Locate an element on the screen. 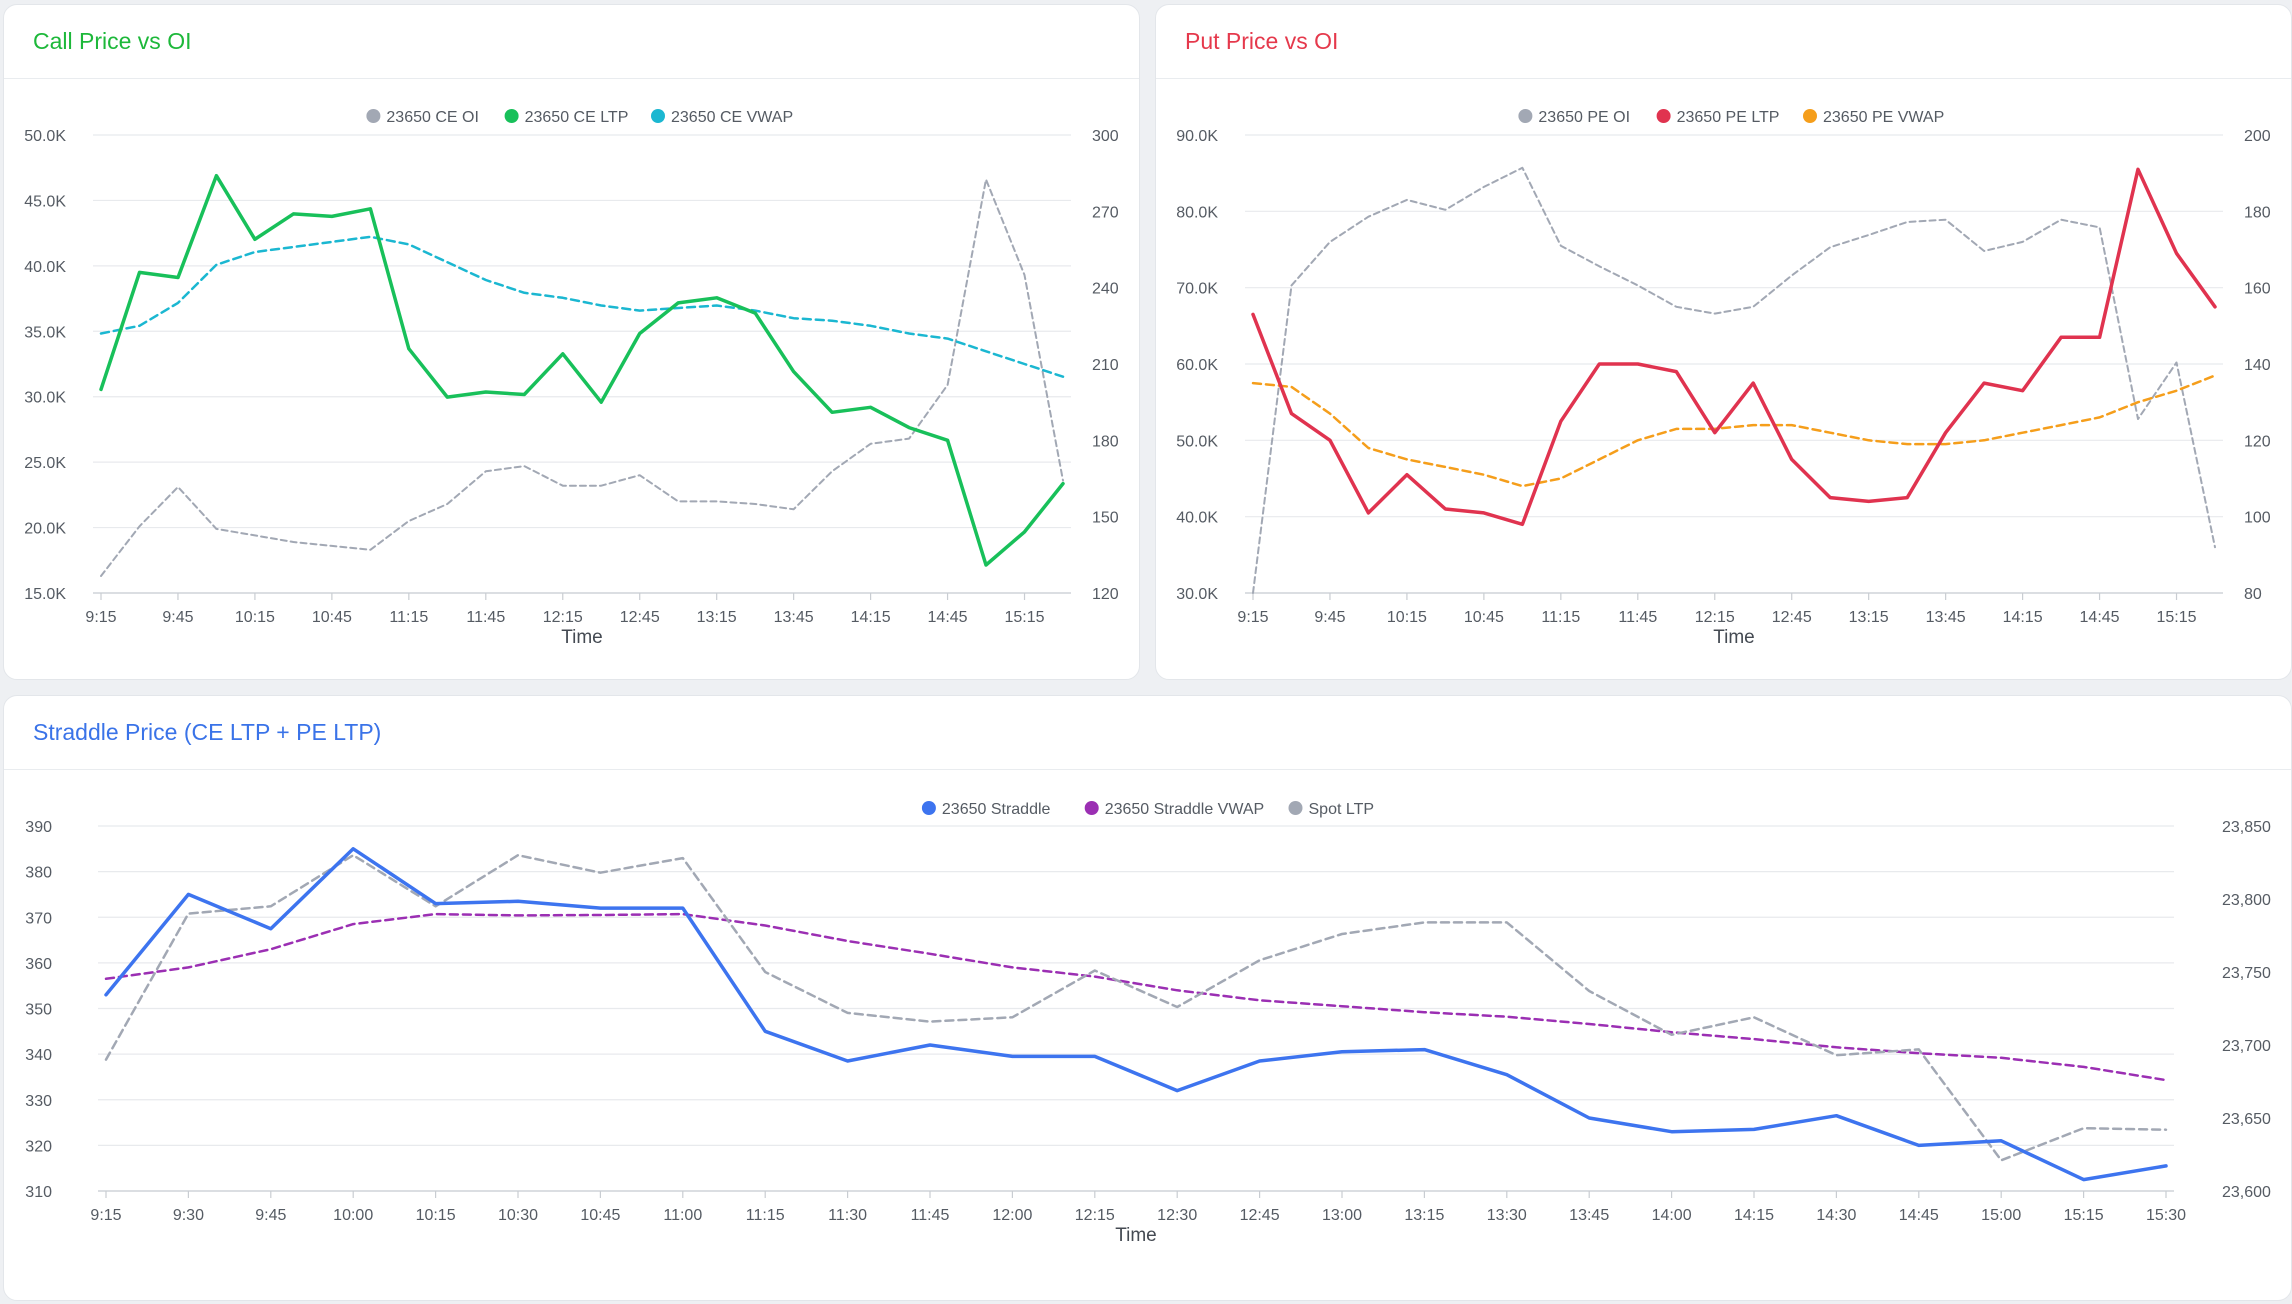 The height and width of the screenshot is (1304, 2292). y-left-tick-label: 390 is located at coordinates (38, 827).